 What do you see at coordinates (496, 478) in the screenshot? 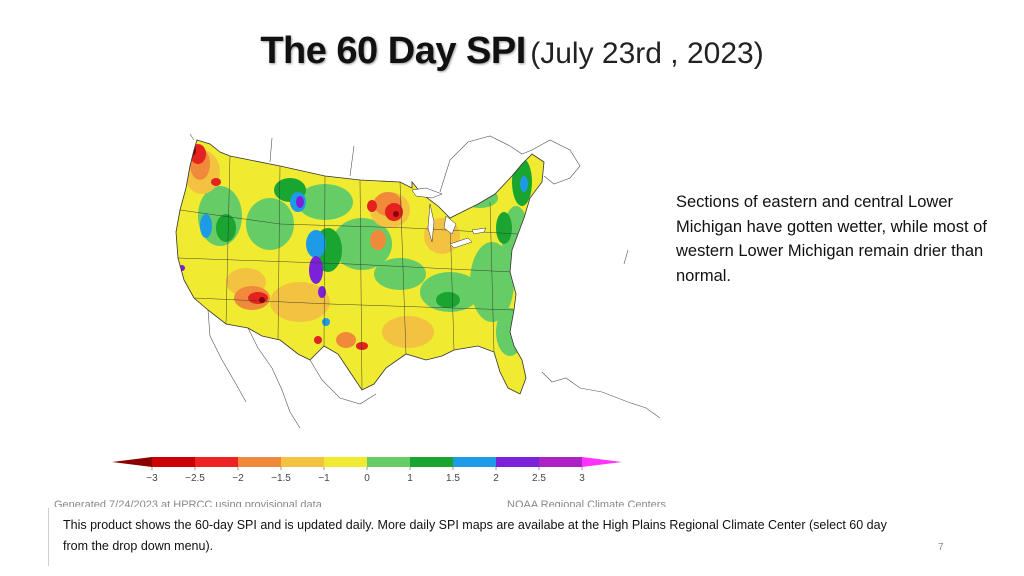
I see `legend-tick-label: 2` at bounding box center [496, 478].